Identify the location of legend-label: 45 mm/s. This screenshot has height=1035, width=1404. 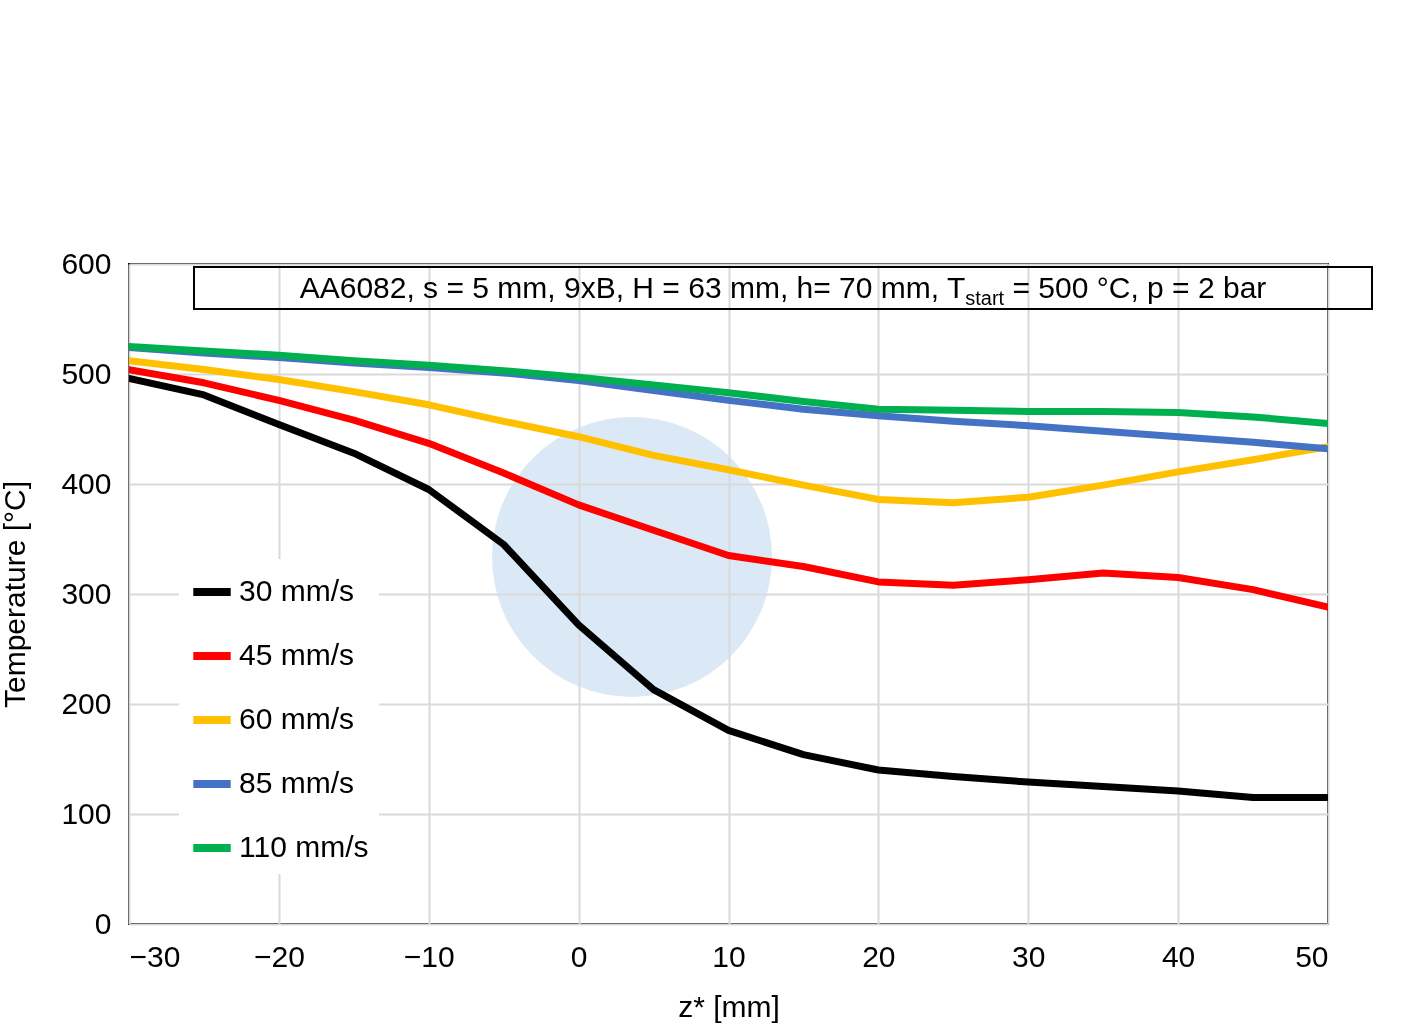
(297, 654).